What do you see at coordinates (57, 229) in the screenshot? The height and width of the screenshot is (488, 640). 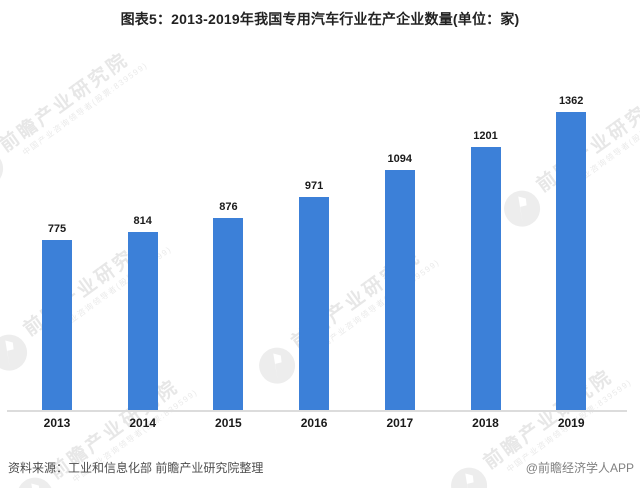 I see `bar-value-label: 775` at bounding box center [57, 229].